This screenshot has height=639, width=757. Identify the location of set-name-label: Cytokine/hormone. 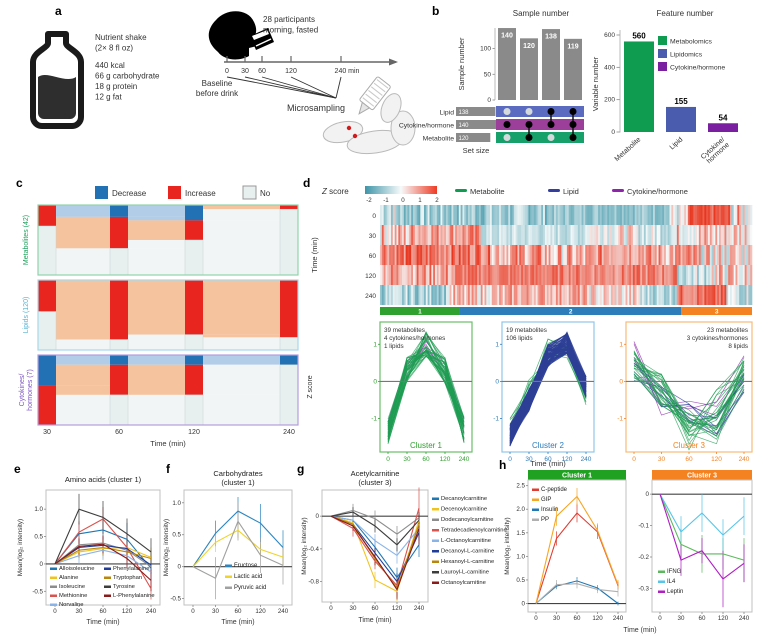
(426, 126).